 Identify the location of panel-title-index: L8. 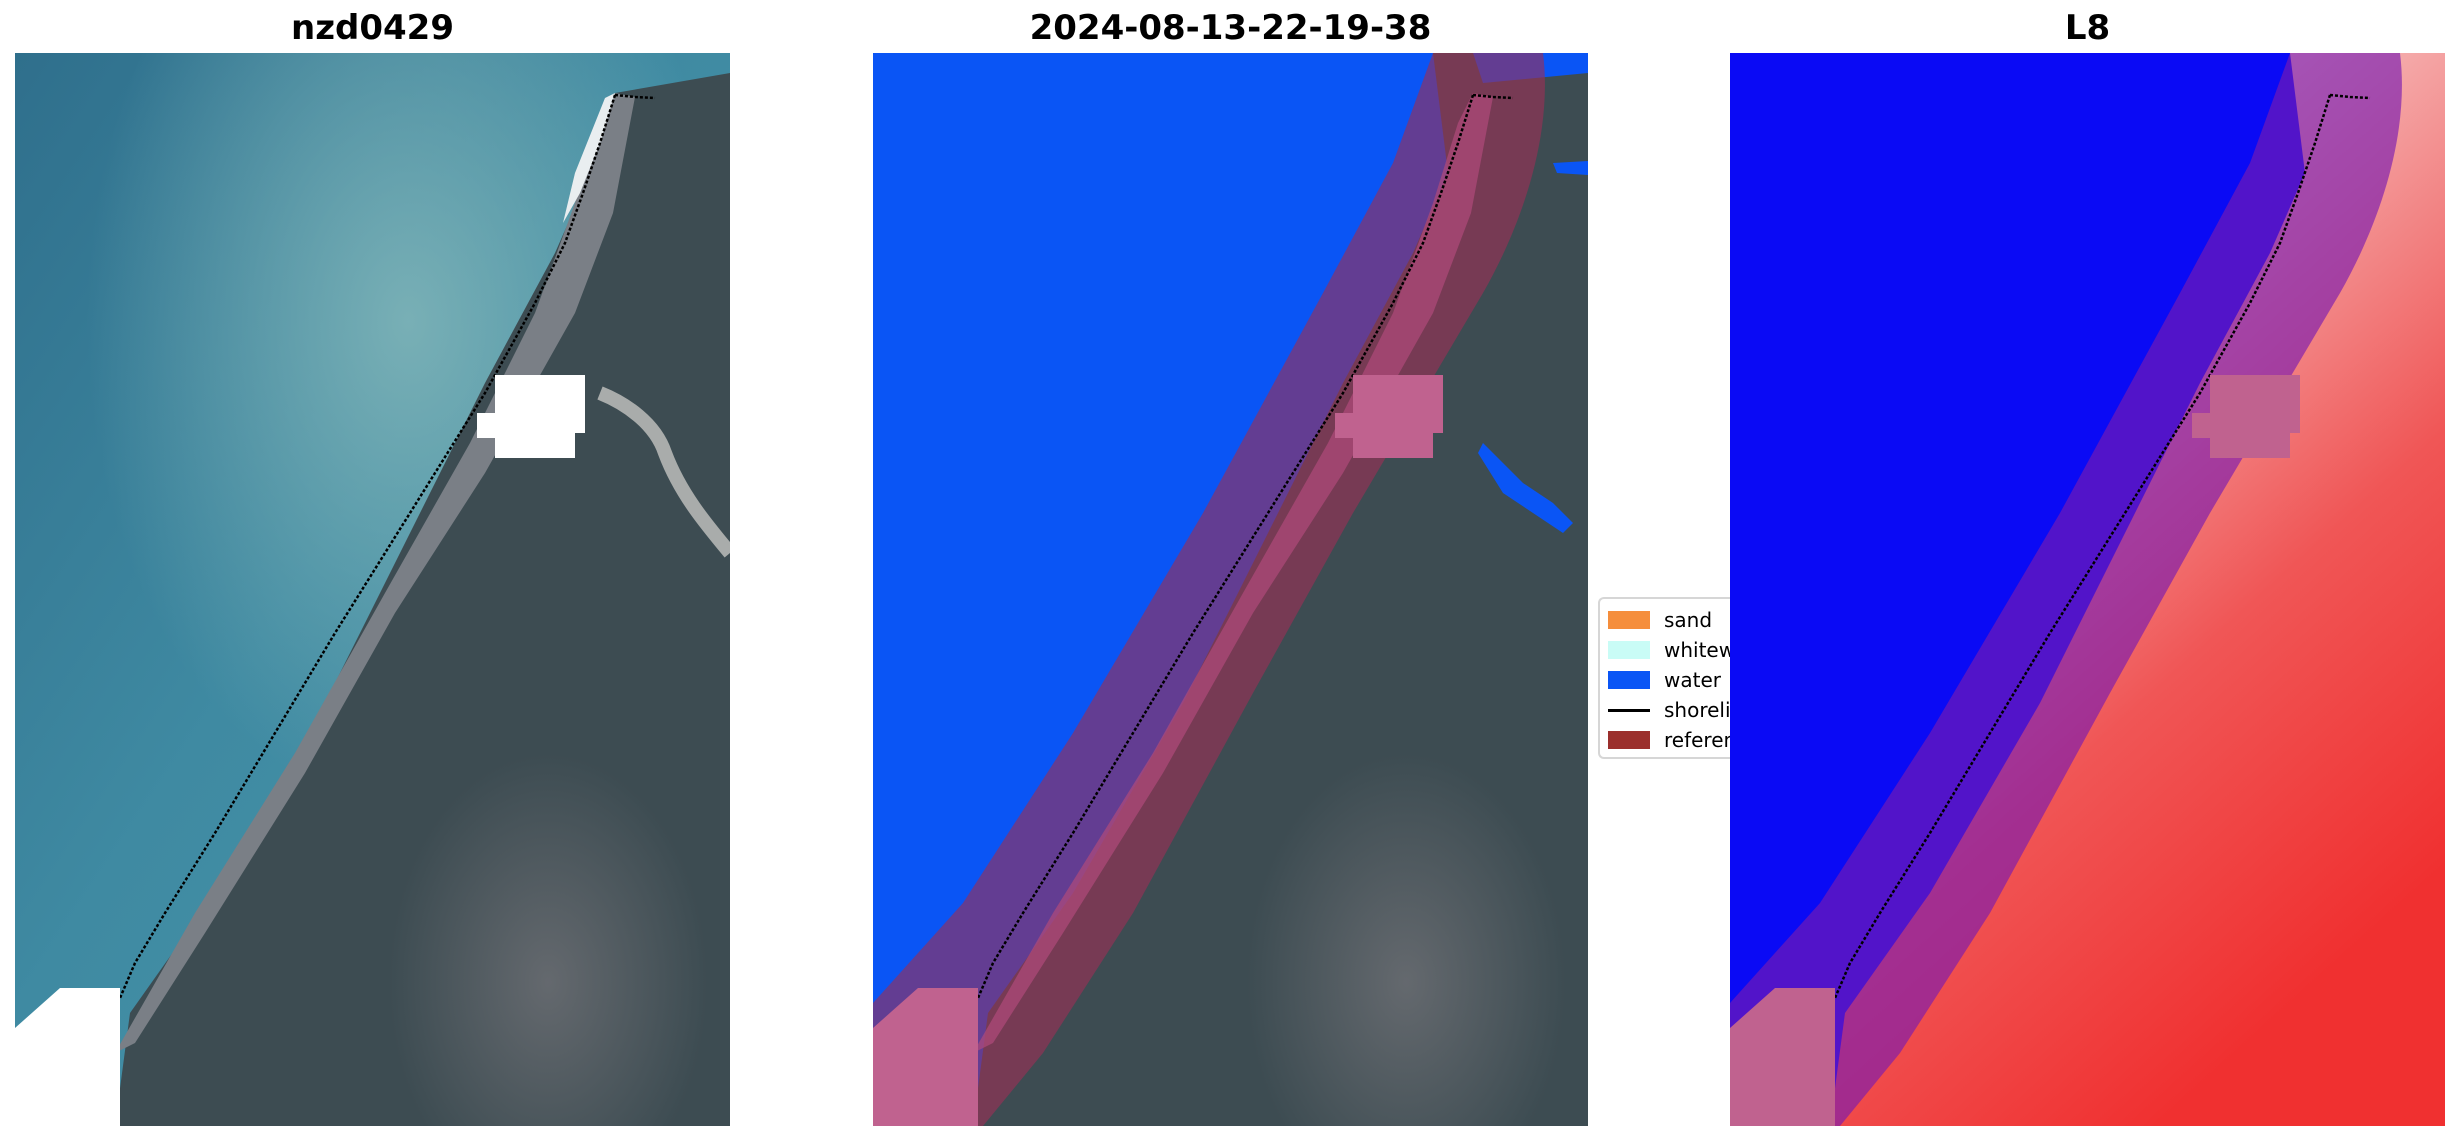
(2087, 28).